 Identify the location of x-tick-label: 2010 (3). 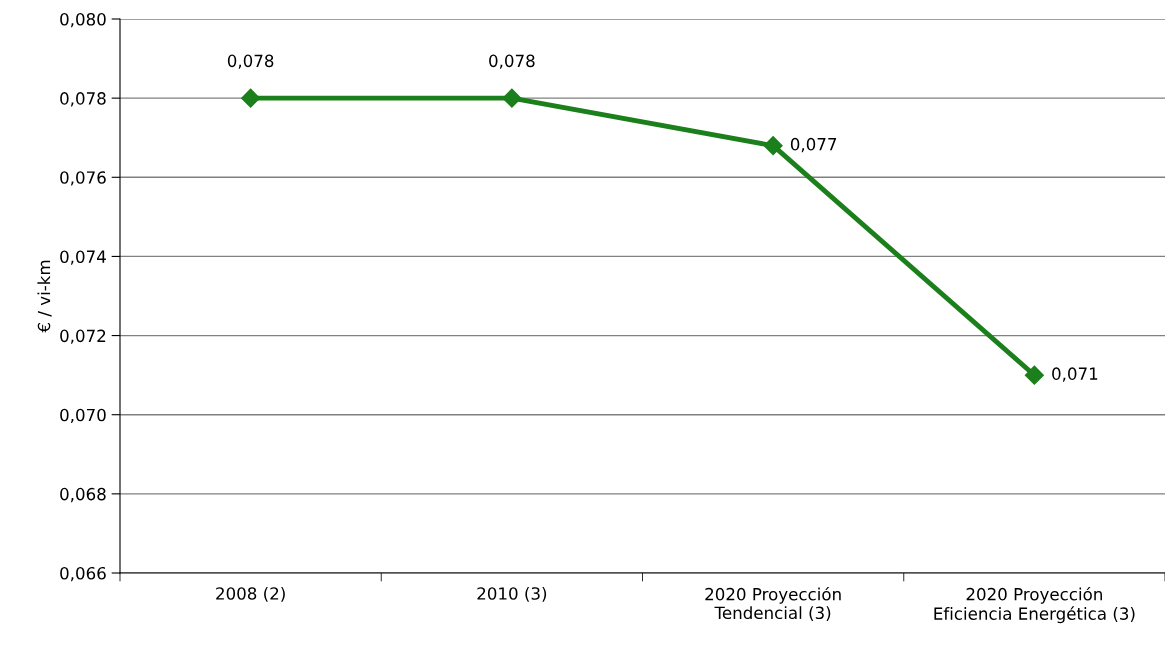
(512, 594).